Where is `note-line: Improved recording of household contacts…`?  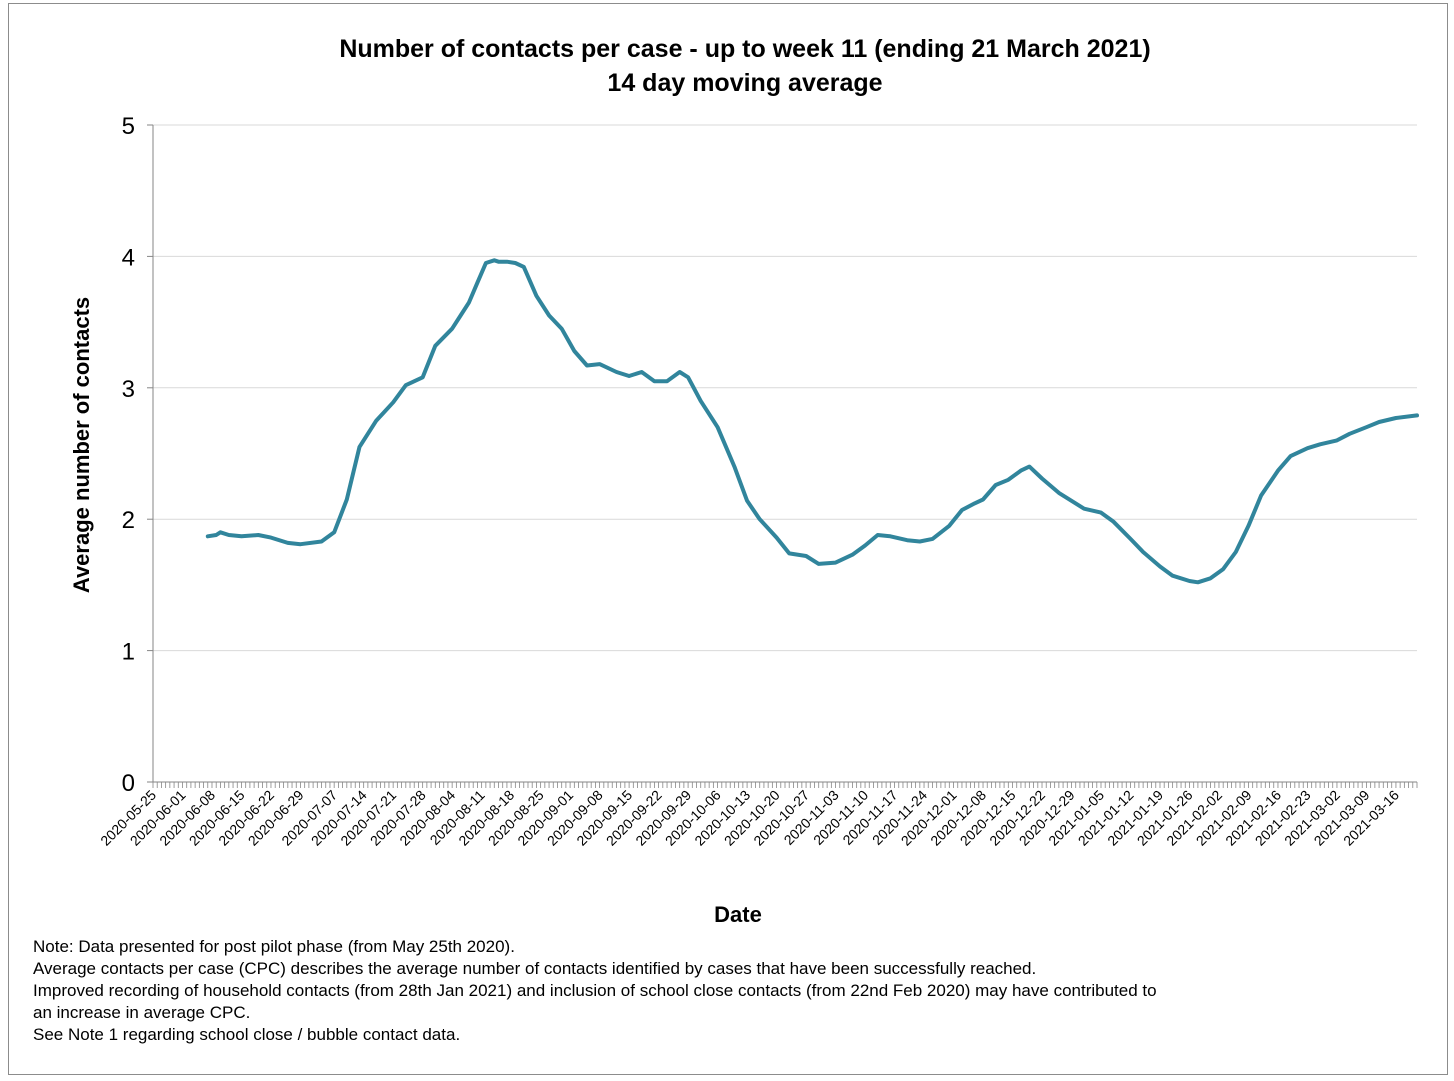
note-line: Improved recording of household contacts… is located at coordinates (595, 990).